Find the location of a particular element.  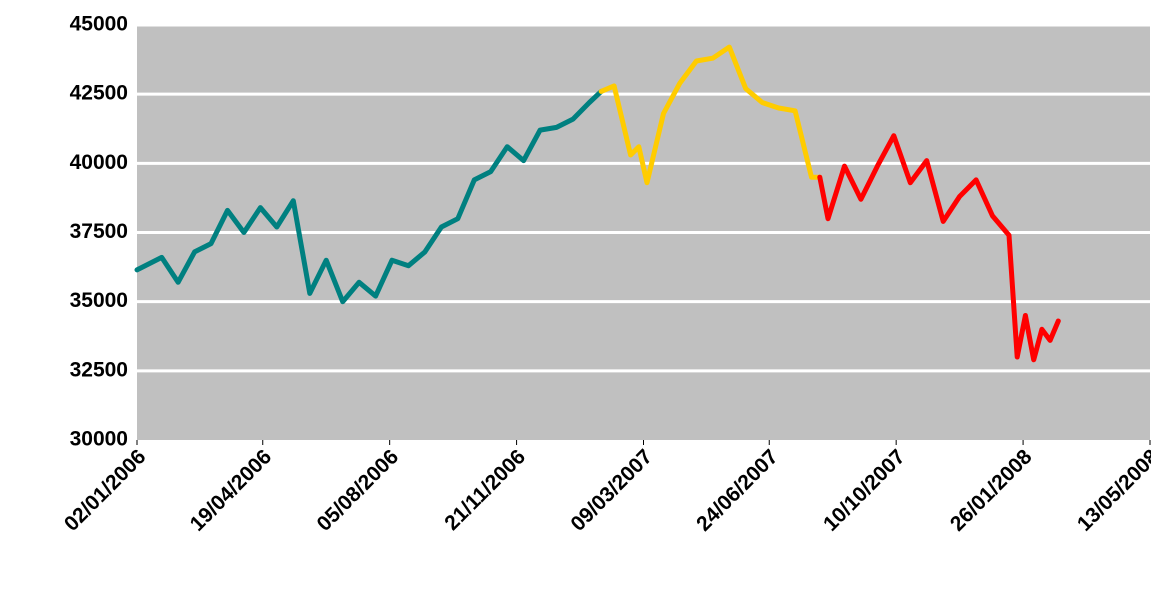

y-tick-label: 30000 is located at coordinates (99, 439).